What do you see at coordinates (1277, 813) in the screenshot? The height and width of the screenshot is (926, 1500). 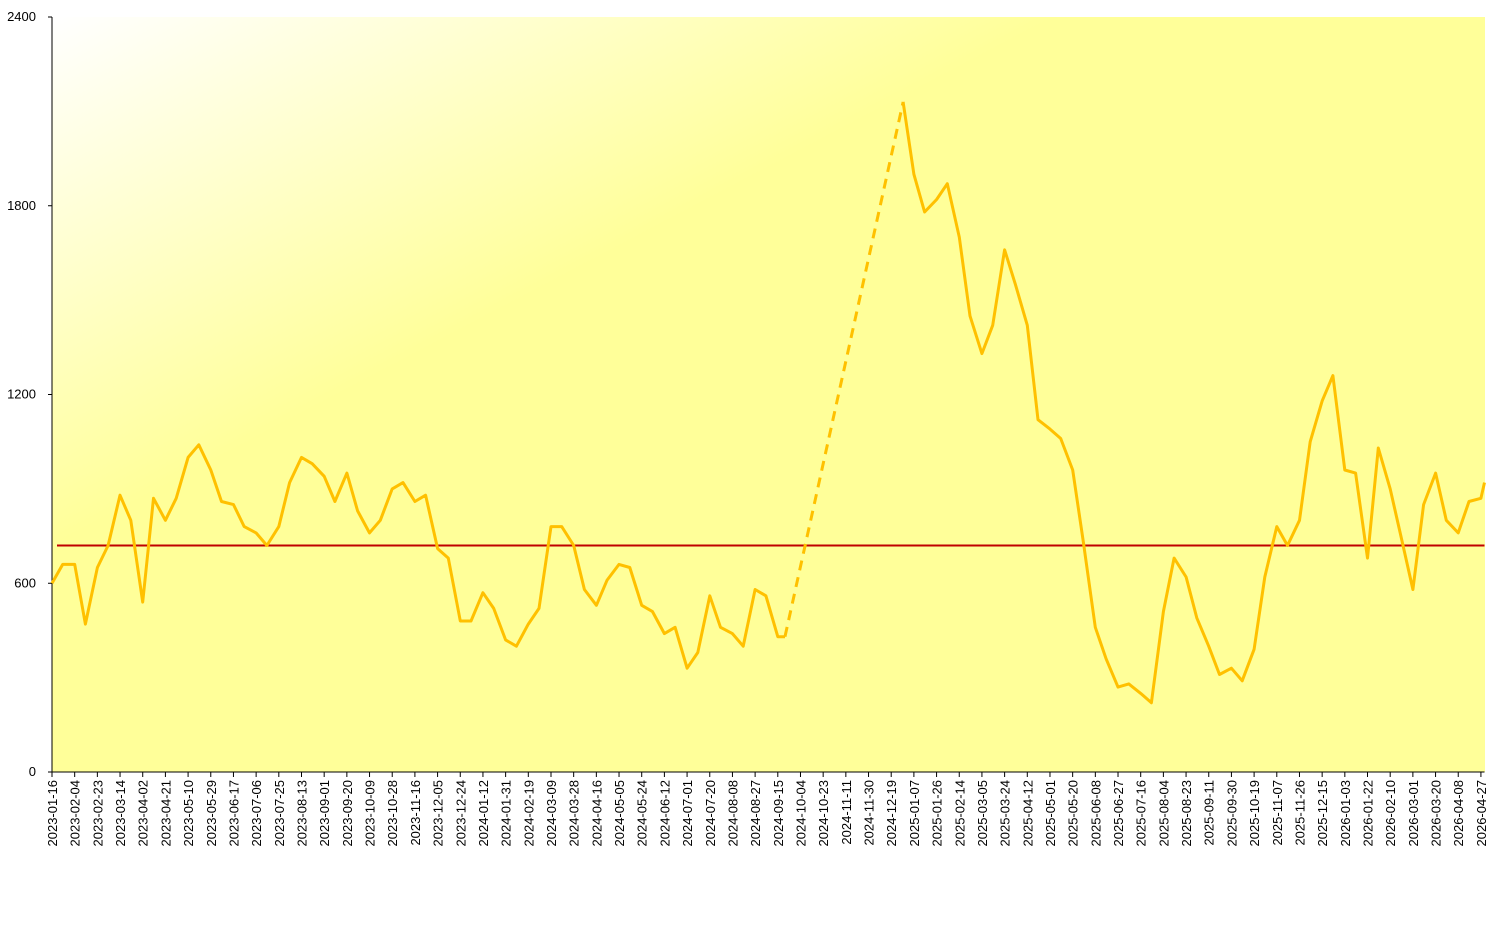 I see `x-tick-label: 2025-11-07` at bounding box center [1277, 813].